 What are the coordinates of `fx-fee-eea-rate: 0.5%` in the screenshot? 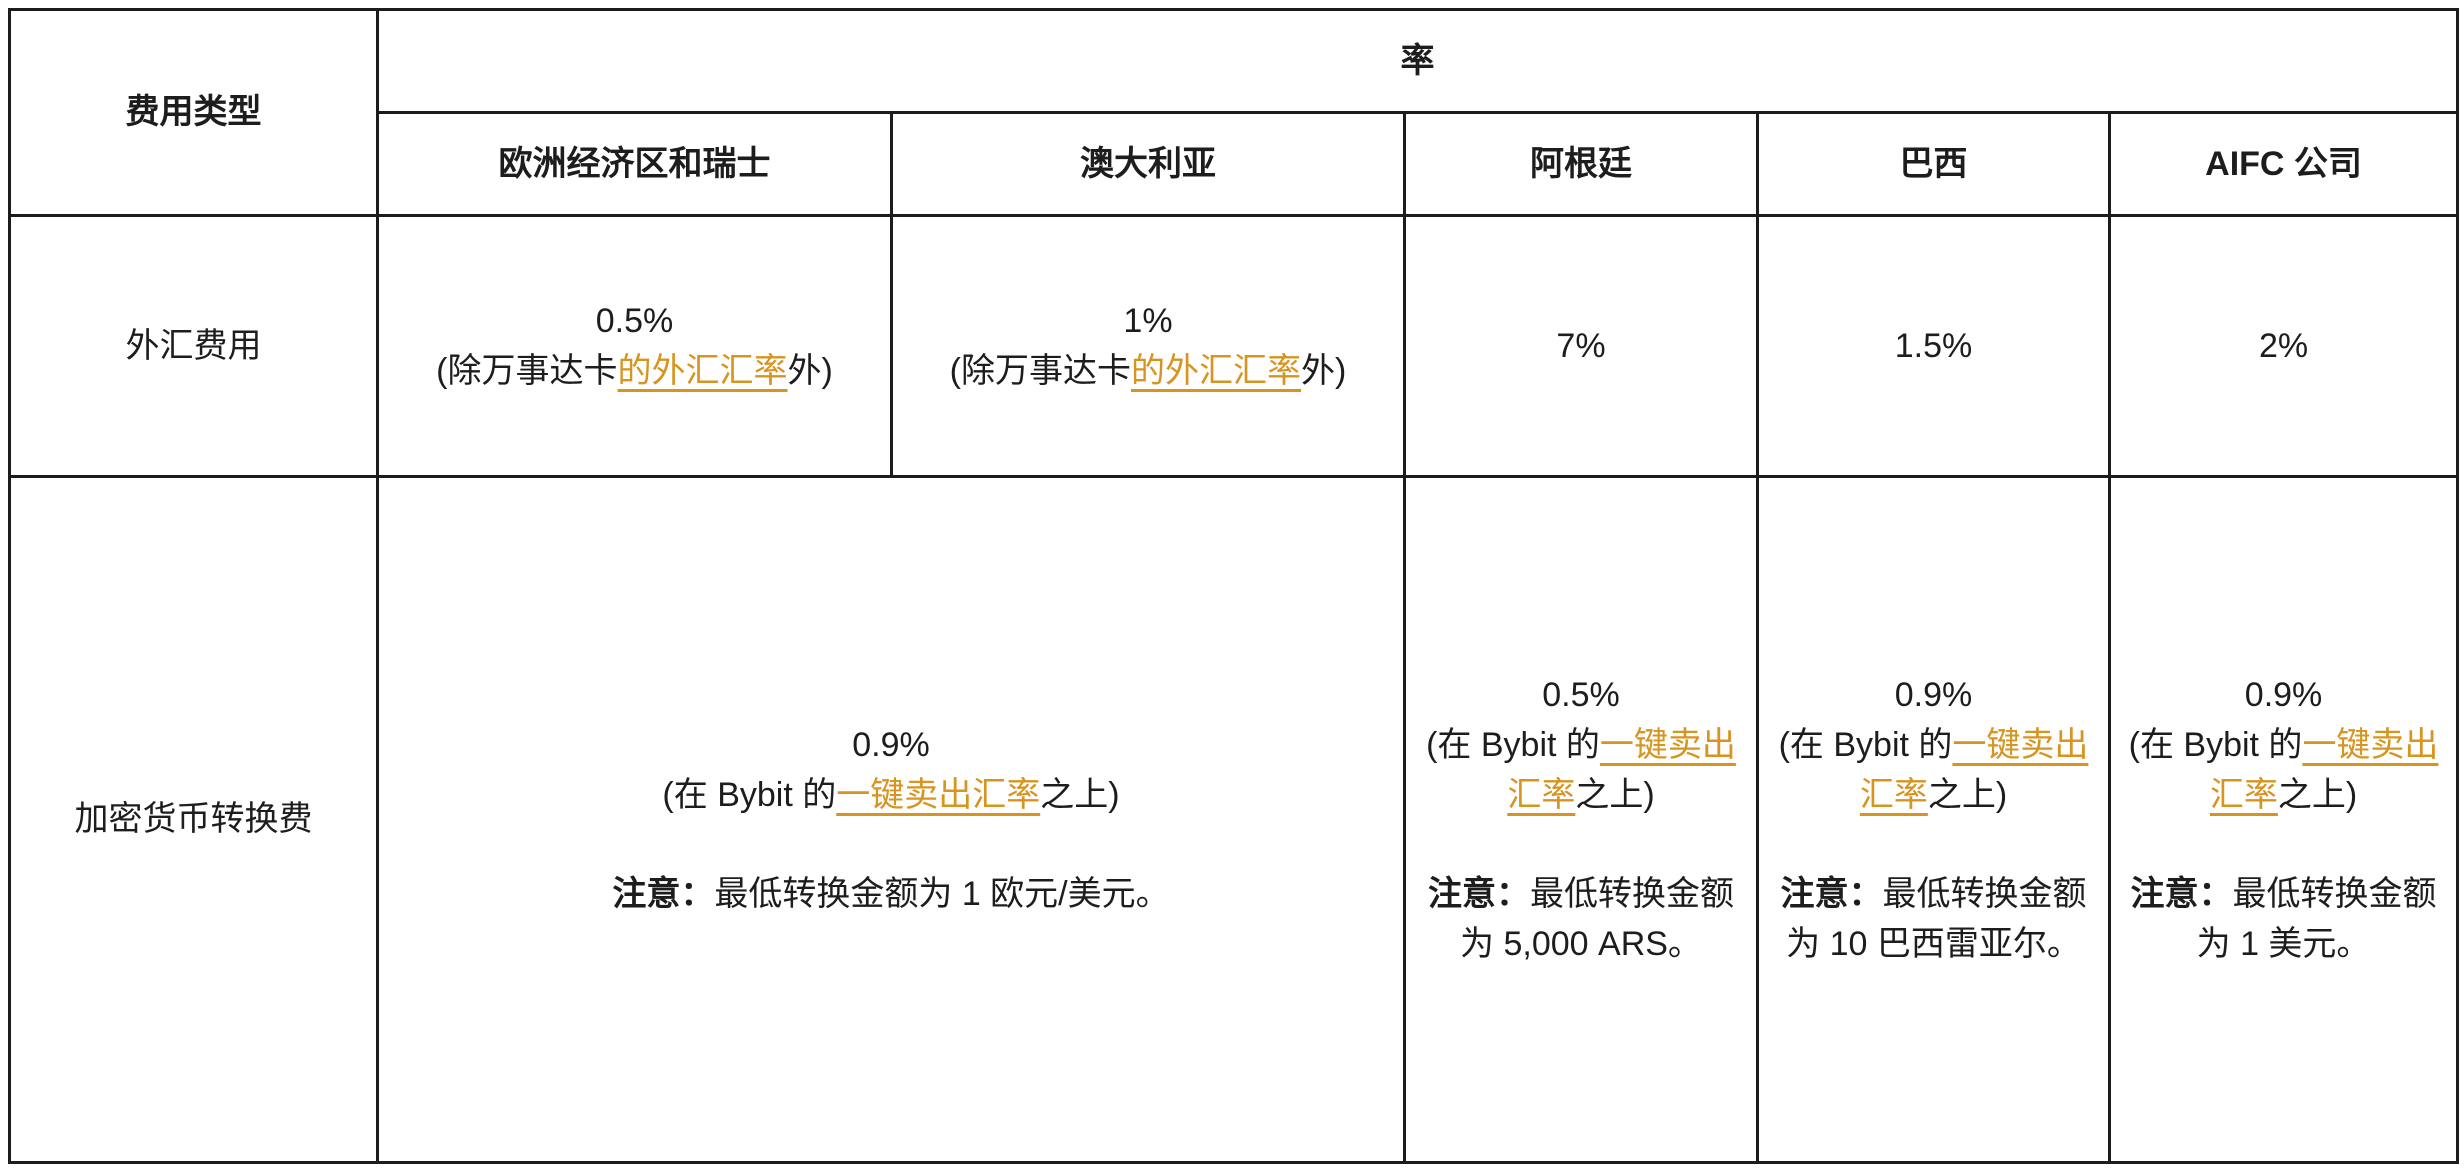 It's located at (634, 320).